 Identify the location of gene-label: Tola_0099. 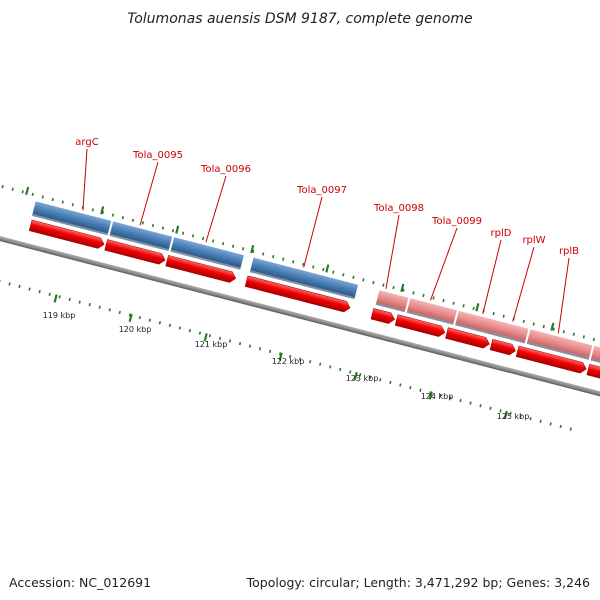
(456, 221).